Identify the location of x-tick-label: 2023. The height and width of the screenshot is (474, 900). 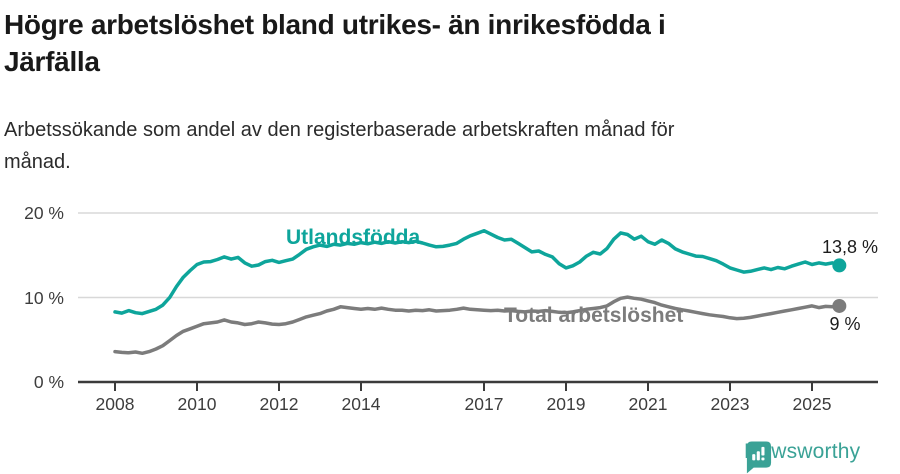
(730, 404).